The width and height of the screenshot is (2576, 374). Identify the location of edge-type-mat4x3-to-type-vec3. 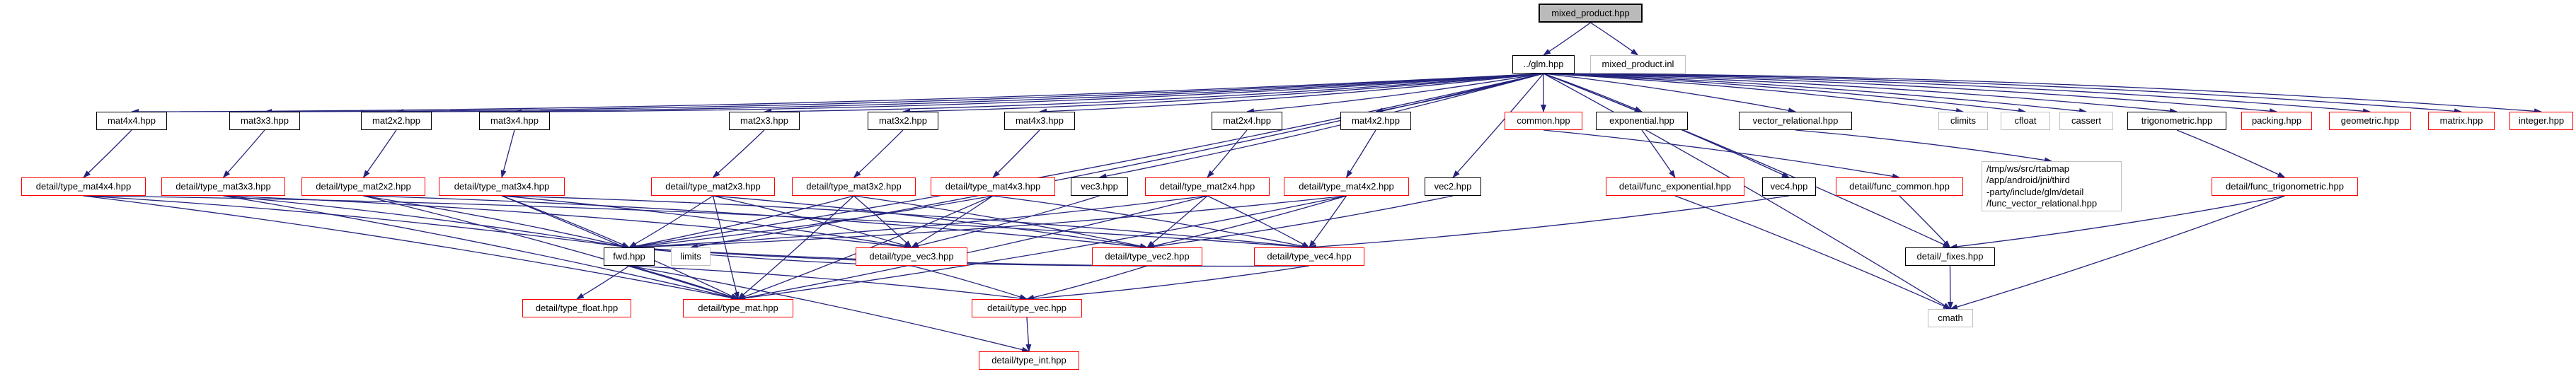
(952, 221).